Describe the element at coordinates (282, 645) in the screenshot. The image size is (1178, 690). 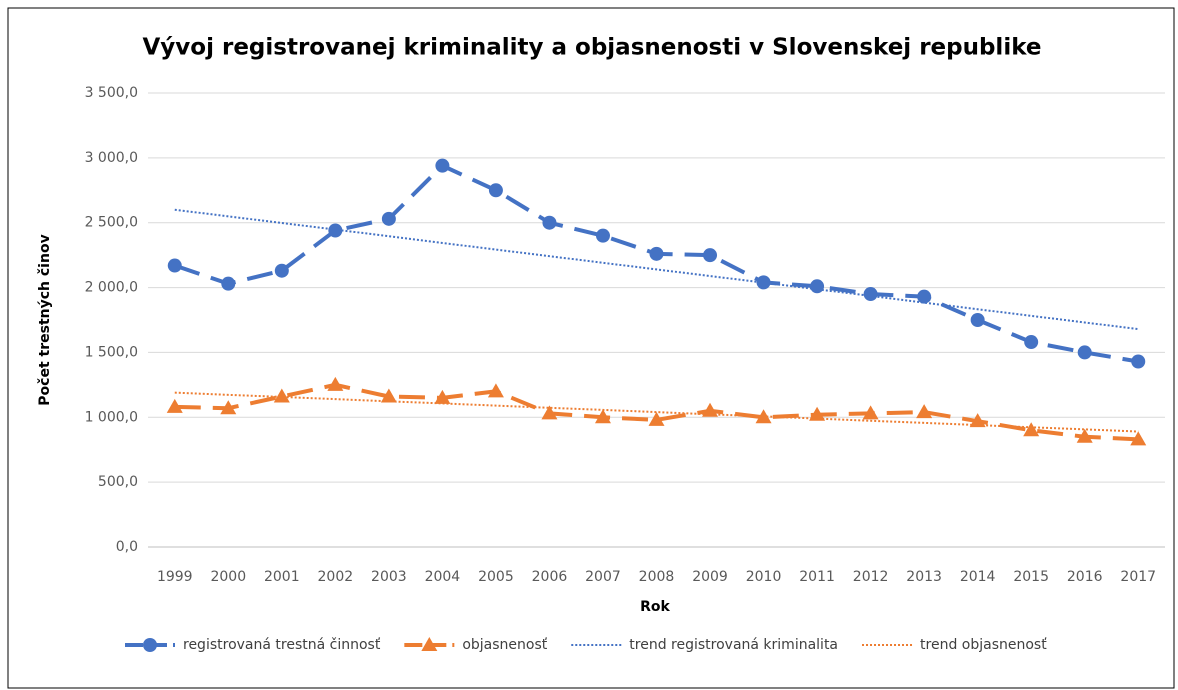
I see `legend-label: registrovaná trestná činnosť` at that location.